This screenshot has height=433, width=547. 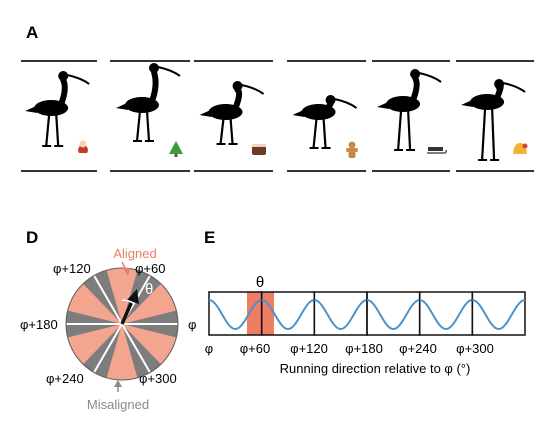 What do you see at coordinates (32, 237) in the screenshot?
I see `panel-d-label: D` at bounding box center [32, 237].